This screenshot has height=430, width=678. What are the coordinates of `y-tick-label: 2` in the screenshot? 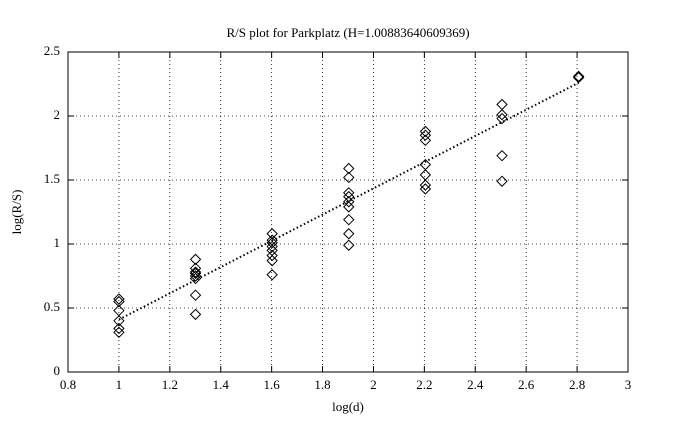 It's located at (57, 114).